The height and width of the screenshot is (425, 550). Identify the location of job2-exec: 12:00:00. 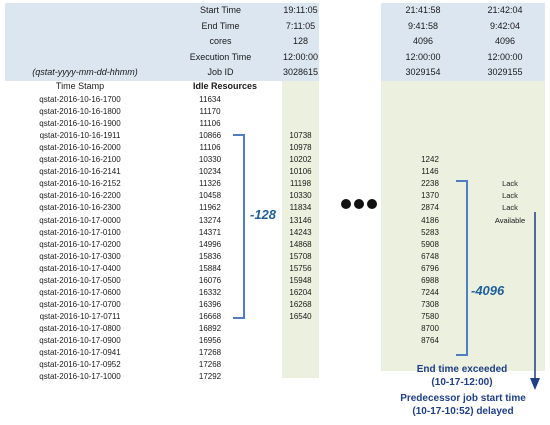
(423, 56).